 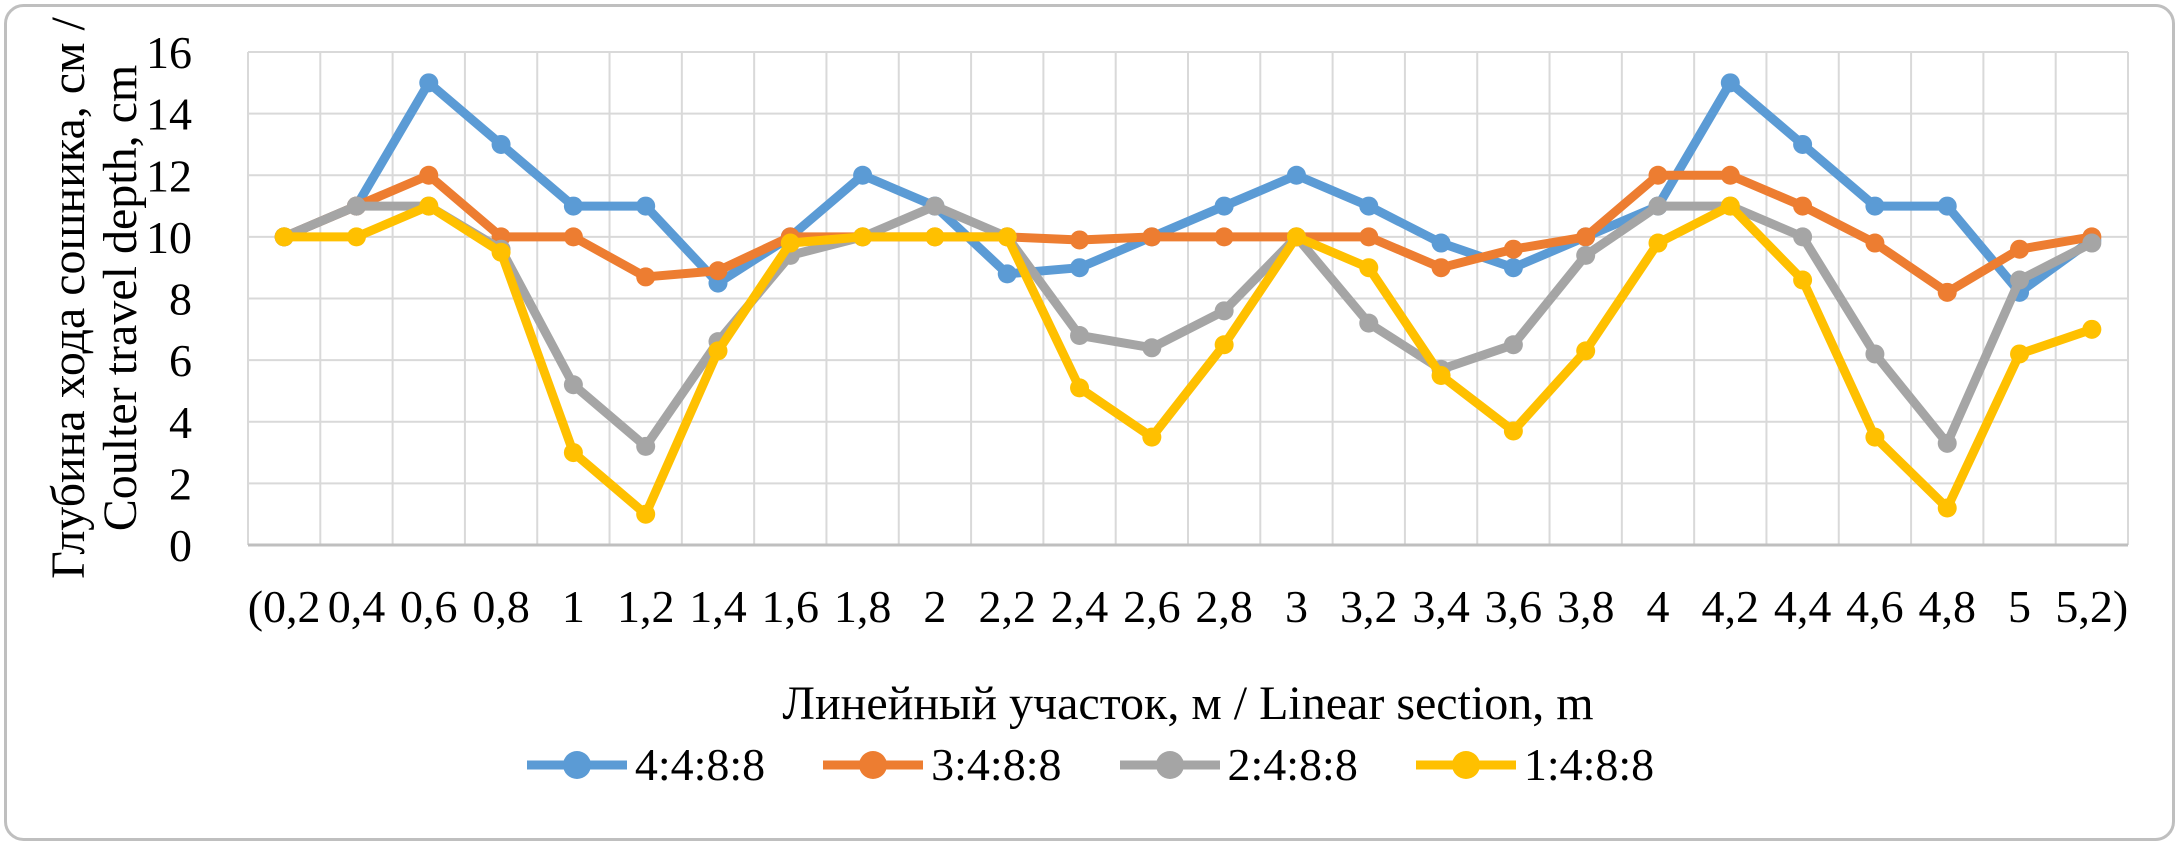 What do you see at coordinates (1947, 292) in the screenshot?
I see `data-point-3:4:8:8-4,8` at bounding box center [1947, 292].